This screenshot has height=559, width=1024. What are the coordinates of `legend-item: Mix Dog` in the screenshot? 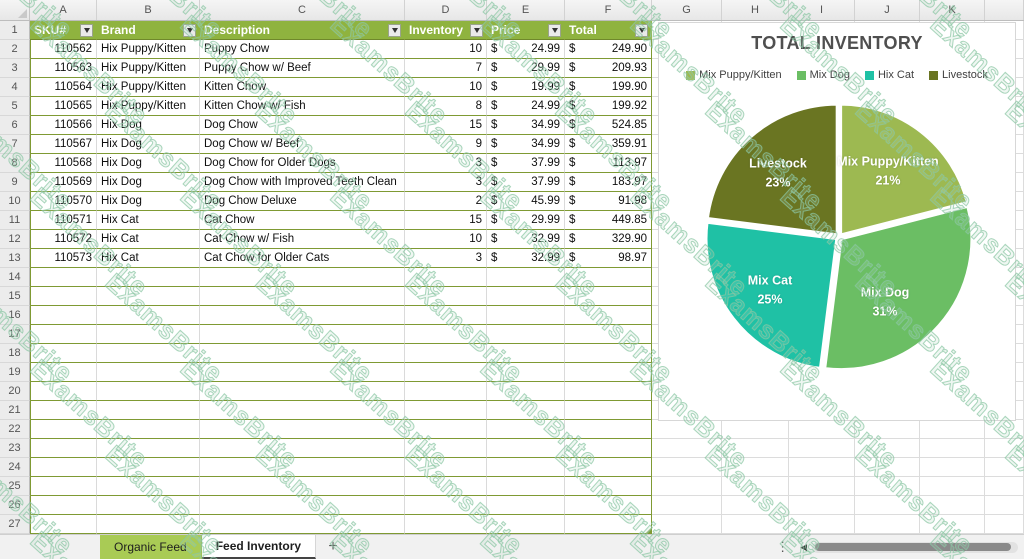 It's located at (823, 75).